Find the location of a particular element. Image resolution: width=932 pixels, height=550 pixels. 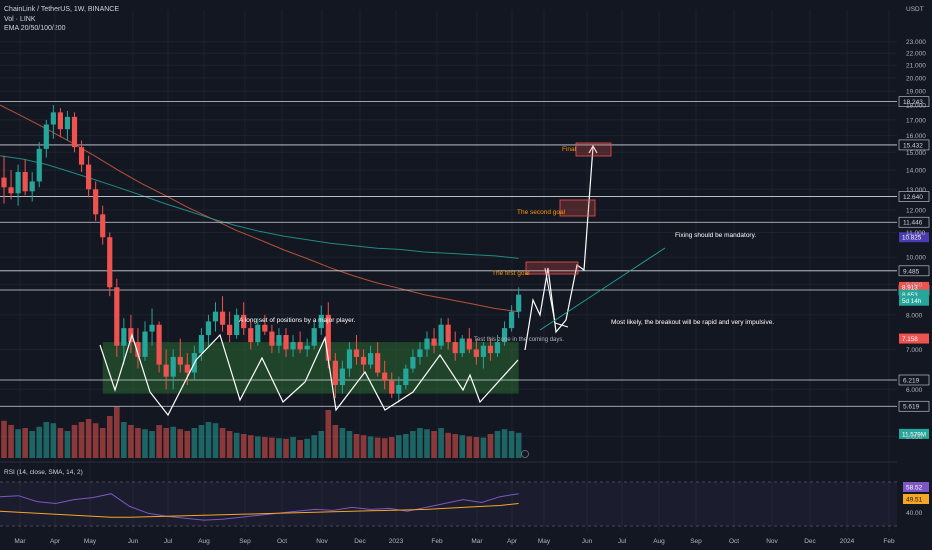

y-tick-label: 21.000 is located at coordinates (916, 66).